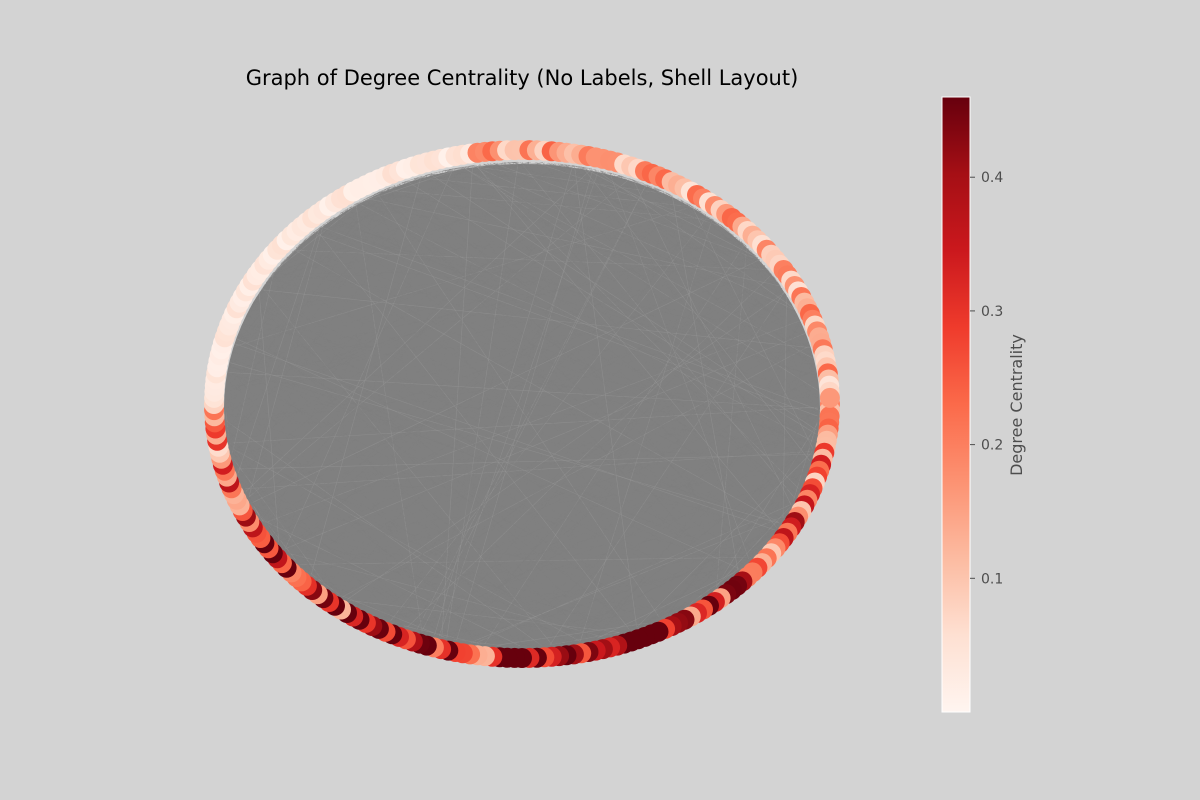 This screenshot has width=1200, height=800. I want to click on colorbar-label: Degree Centrality, so click(1016, 405).